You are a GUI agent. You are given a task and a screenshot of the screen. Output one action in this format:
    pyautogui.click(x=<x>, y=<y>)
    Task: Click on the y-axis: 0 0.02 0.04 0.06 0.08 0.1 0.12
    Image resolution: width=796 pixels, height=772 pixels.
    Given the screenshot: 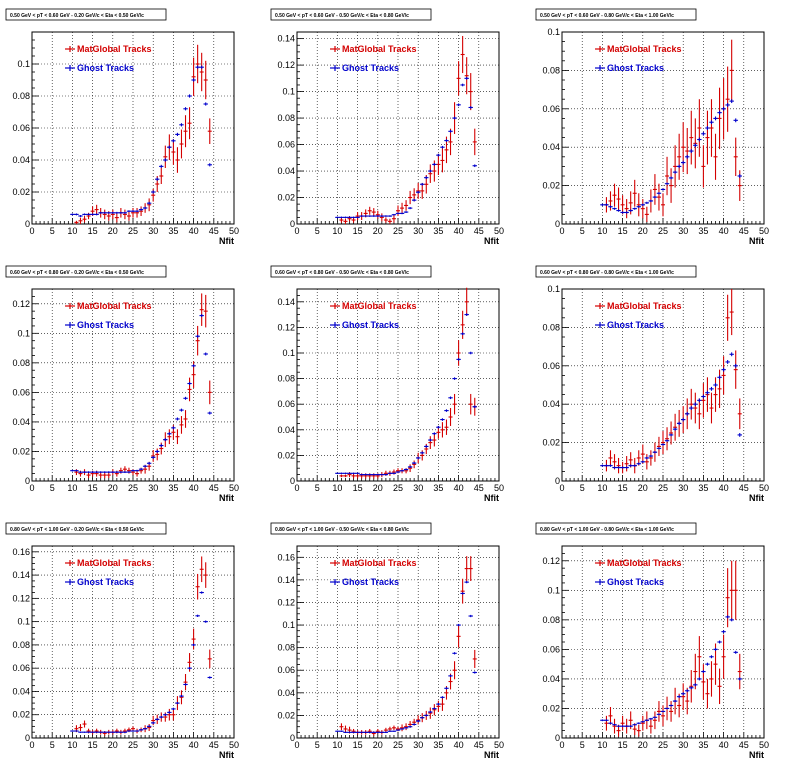 What is the action you would take?
    pyautogui.click(x=25, y=387)
    